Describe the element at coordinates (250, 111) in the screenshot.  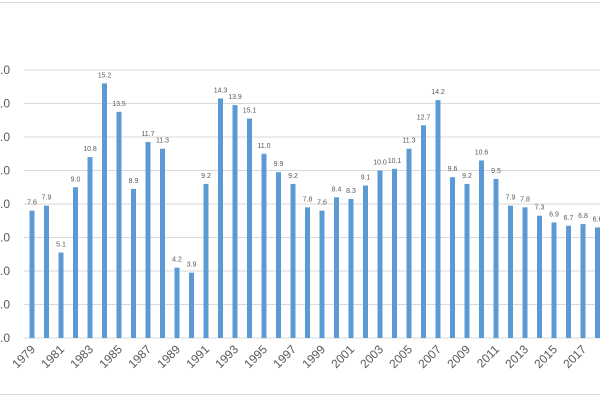
I see `data-label: 15.1` at that location.